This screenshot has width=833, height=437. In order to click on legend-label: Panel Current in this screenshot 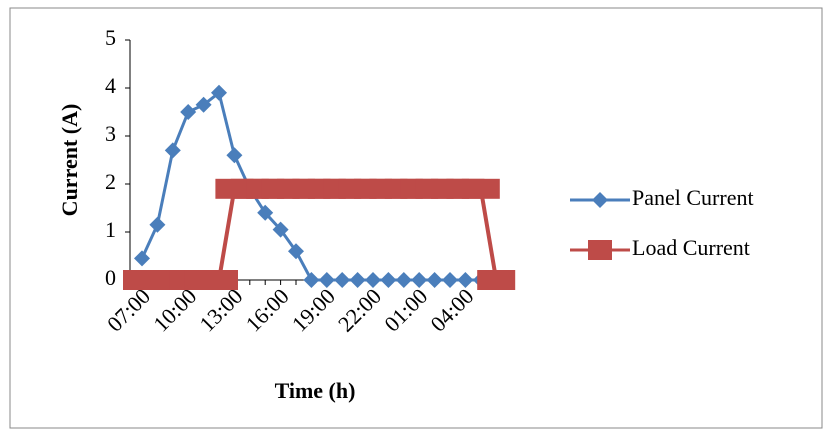, I will do `click(693, 197)`.